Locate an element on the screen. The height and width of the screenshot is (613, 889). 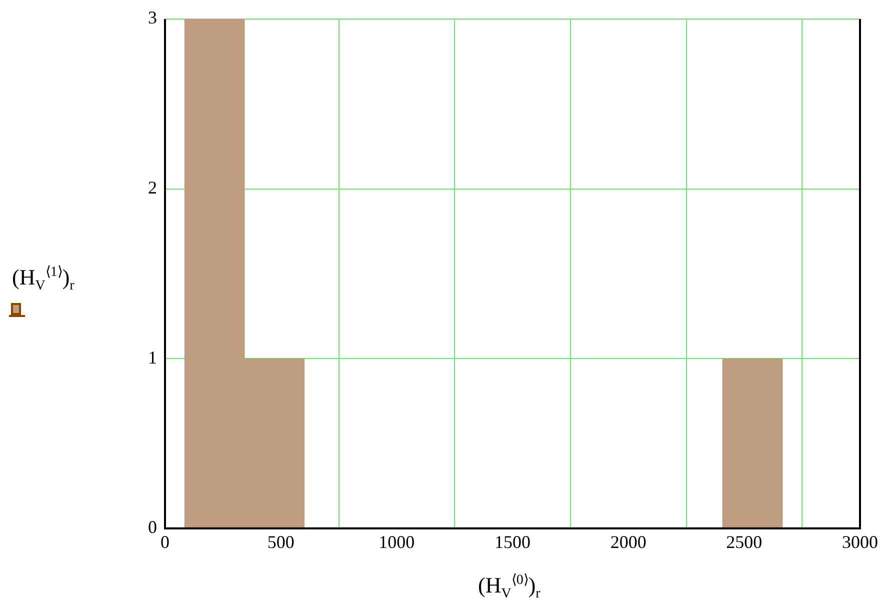
x-tick-label: 1500 is located at coordinates (512, 542).